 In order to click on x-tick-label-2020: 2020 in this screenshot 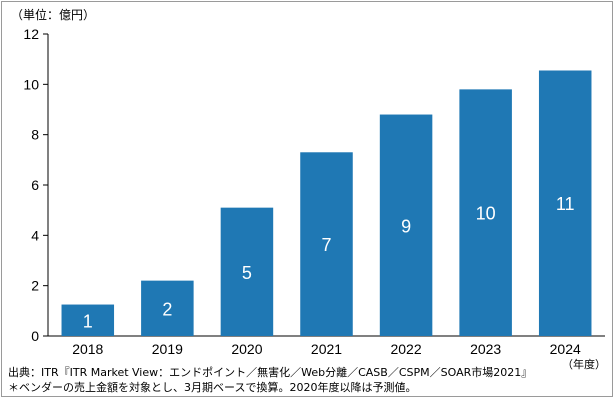, I will do `click(246, 349)`.